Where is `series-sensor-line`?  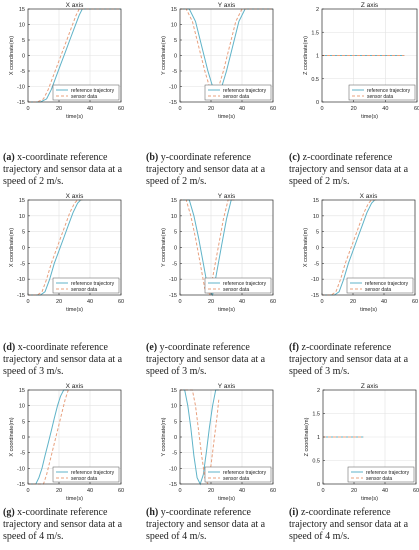
series-sensor-line is located at coordinates (55, 247).